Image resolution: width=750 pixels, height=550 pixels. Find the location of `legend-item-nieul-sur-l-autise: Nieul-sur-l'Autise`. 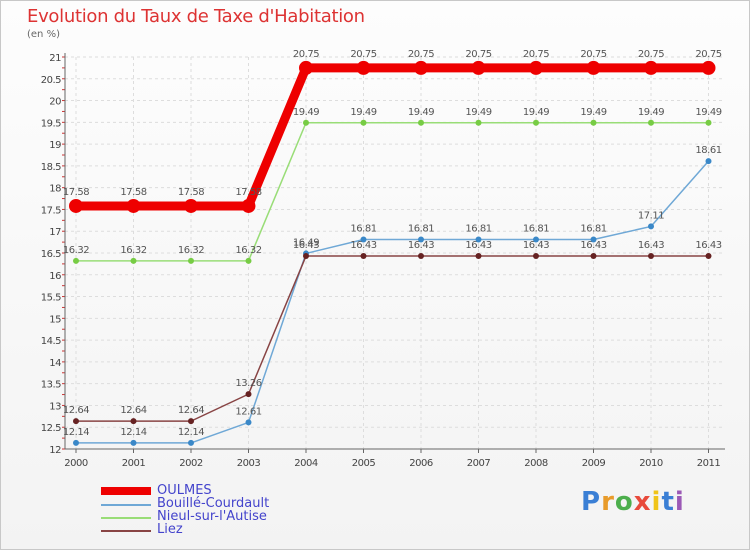

legend-item-nieul-sur-l-autise: Nieul-sur-l'Autise is located at coordinates (251, 516).